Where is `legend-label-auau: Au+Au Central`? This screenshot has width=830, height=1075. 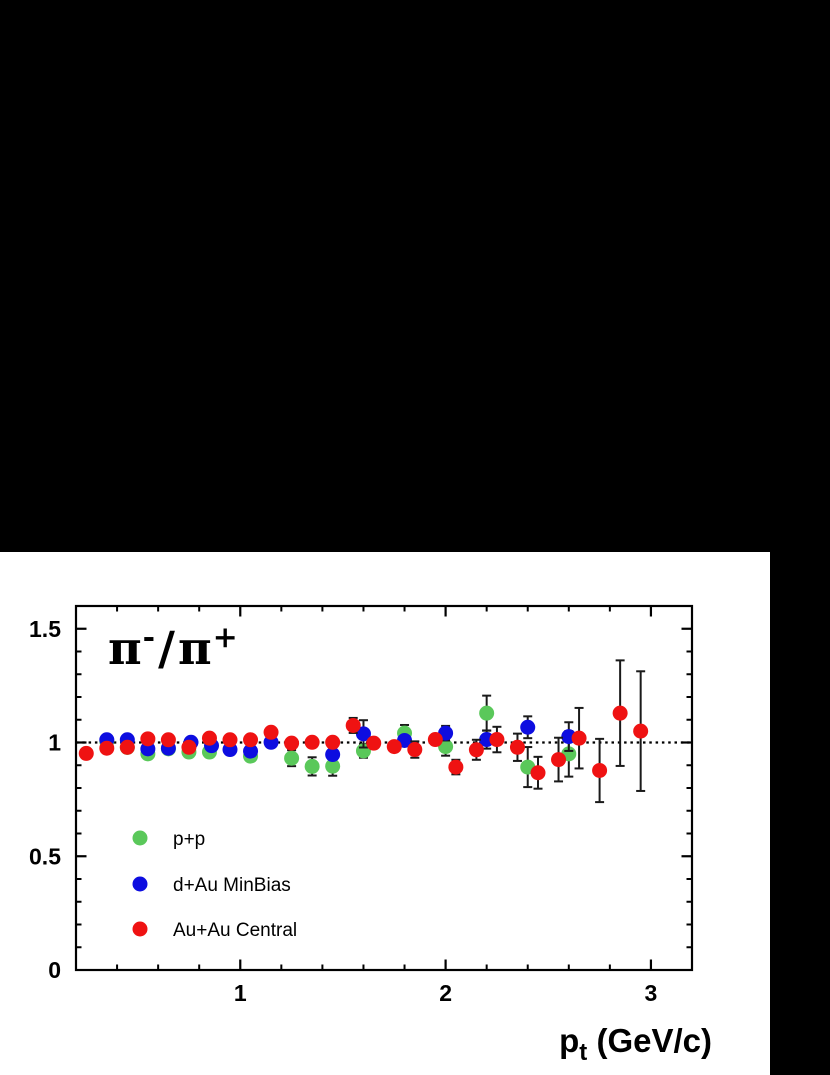 legend-label-auau: Au+Au Central is located at coordinates (235, 930).